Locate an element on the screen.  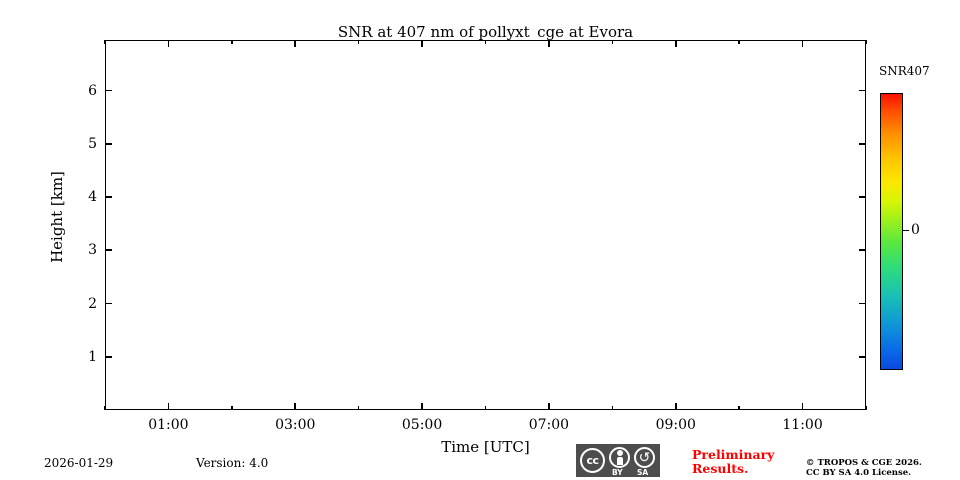
attribution-icon-head is located at coordinates (619, 453).